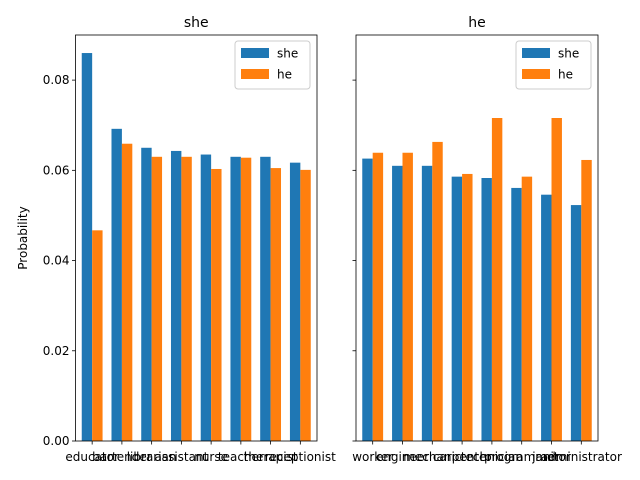 The width and height of the screenshot is (640, 480). What do you see at coordinates (246, 299) in the screenshot?
I see `bar-he-teacher` at bounding box center [246, 299].